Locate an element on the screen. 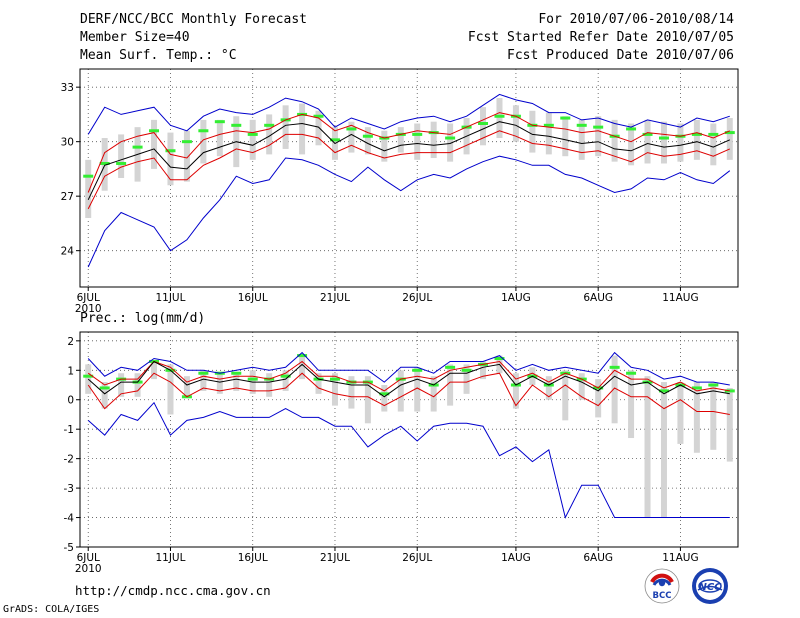 The image size is (800, 618). grads-credit: GrADS: COLA/IGES is located at coordinates (51, 609).